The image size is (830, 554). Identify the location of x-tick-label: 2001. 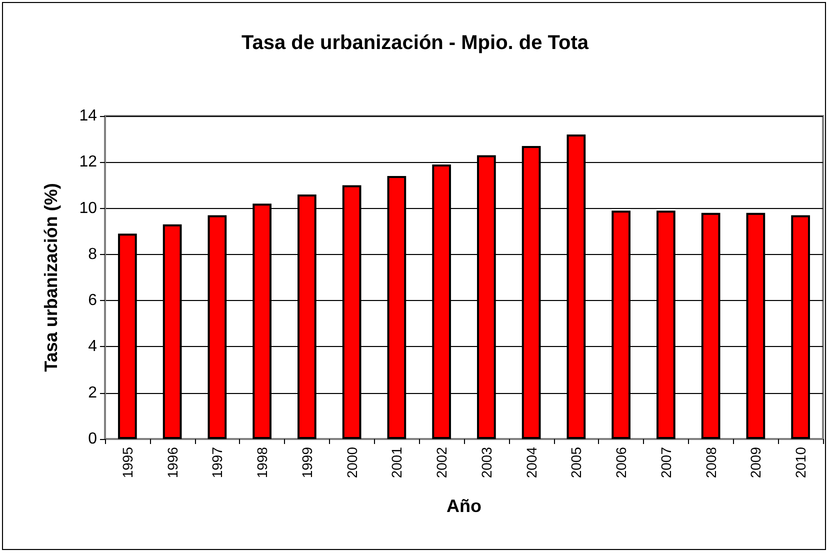
(396, 462).